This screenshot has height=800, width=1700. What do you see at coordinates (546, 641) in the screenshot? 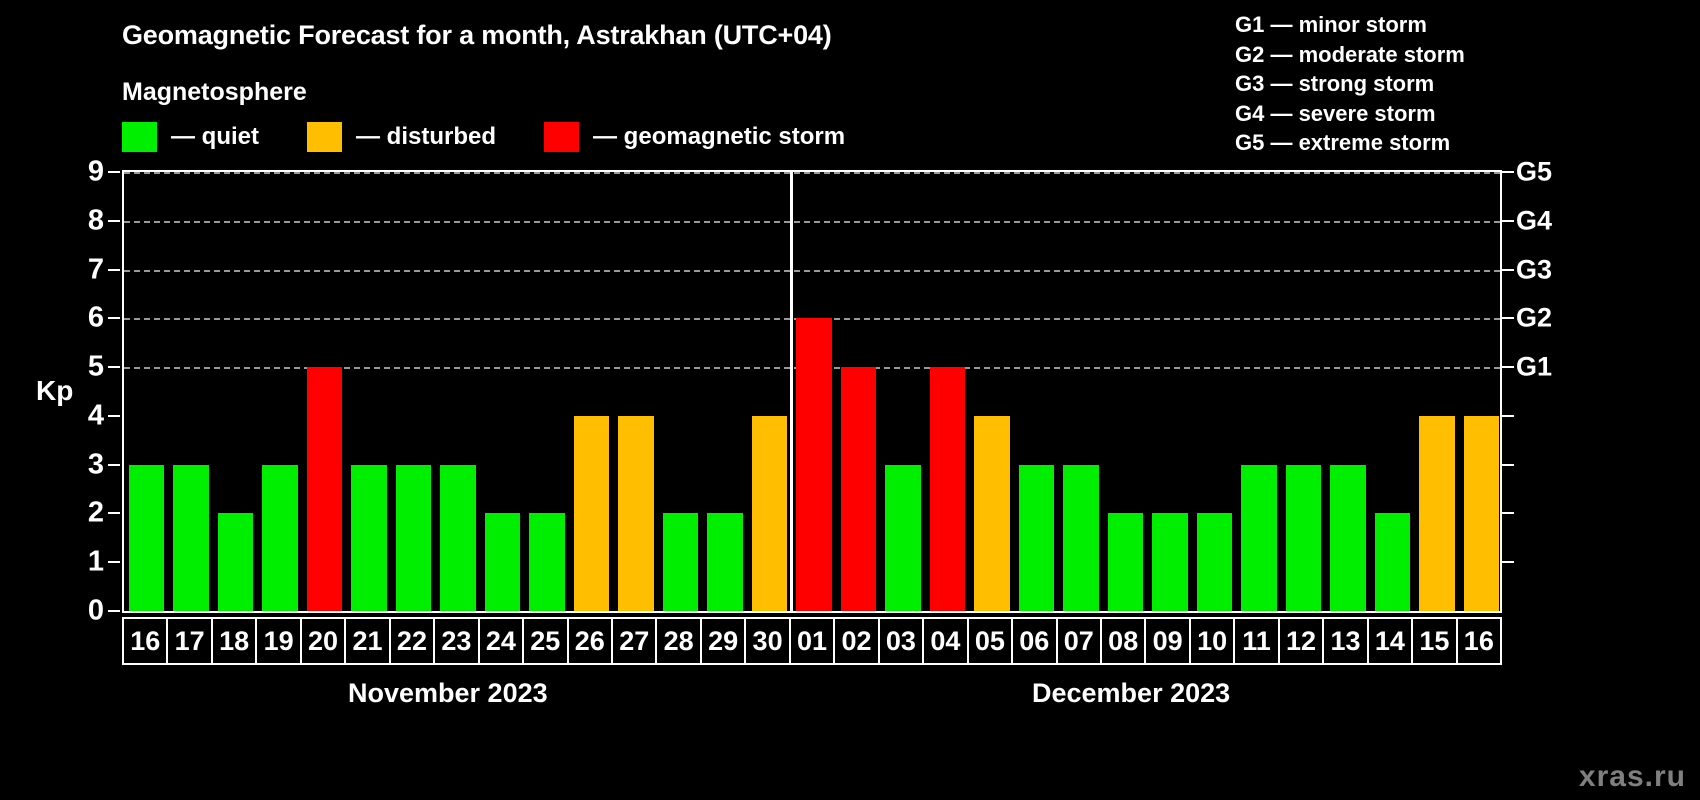
I see `date-cell-25: 25` at bounding box center [546, 641].